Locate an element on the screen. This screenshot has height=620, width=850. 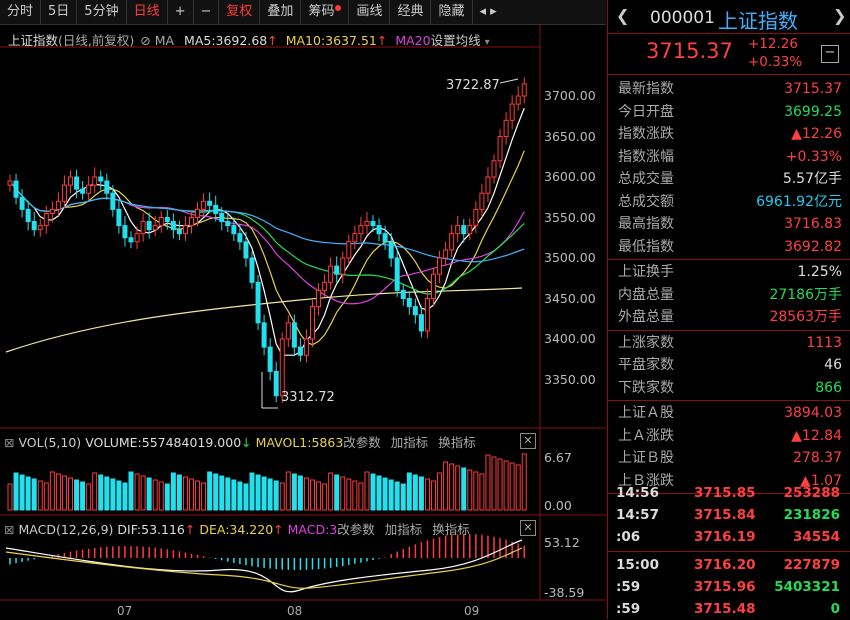
prev-stock-icon: ❮ is located at coordinates (623, 15).